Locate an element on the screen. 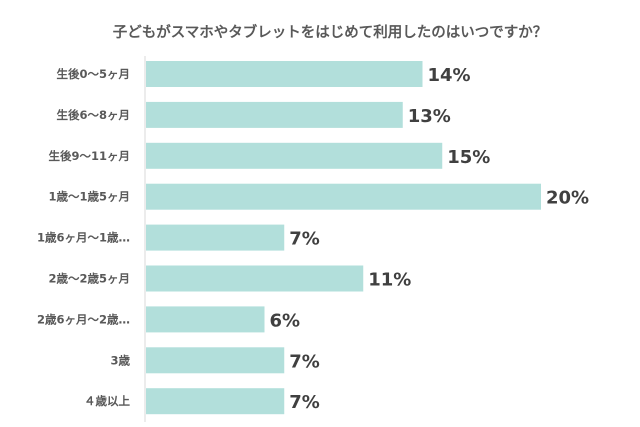 The image size is (640, 427). category-label: 生後0～5ヶ月 is located at coordinates (93, 74).